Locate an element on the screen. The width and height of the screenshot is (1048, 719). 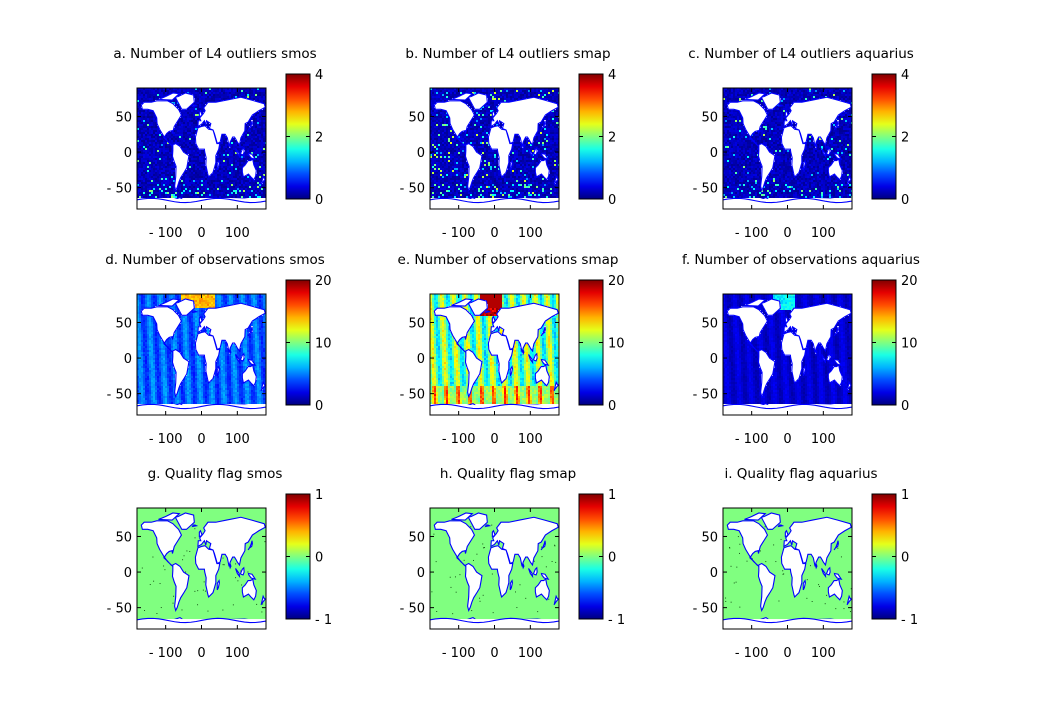
subplot-title: i. Quality flag aquarius is located at coordinates (800, 474).